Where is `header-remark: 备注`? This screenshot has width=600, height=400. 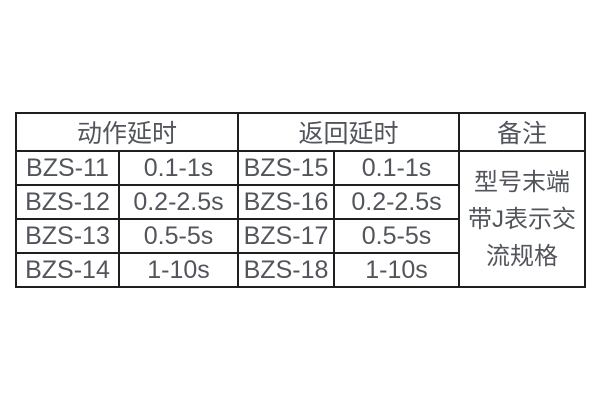 header-remark: 备注 is located at coordinates (522, 132).